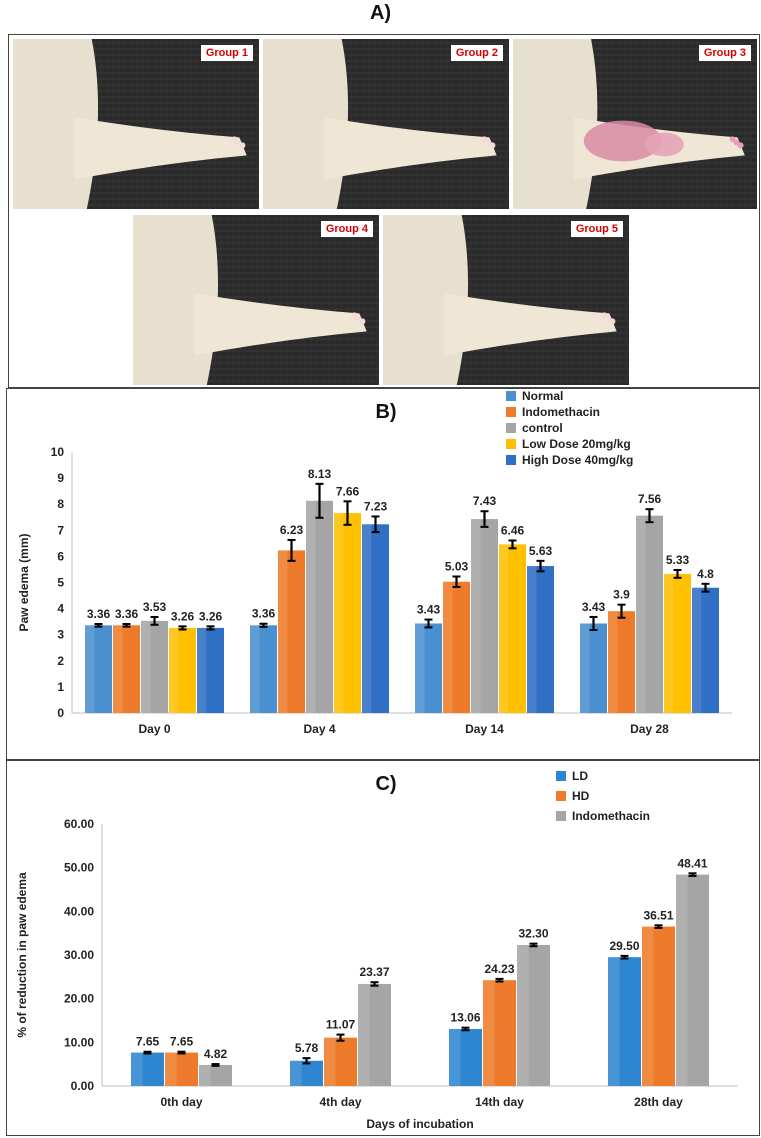 The height and width of the screenshot is (1138, 761). Describe the element at coordinates (540, 628) in the screenshot. I see `bar-group: 5.63` at that location.